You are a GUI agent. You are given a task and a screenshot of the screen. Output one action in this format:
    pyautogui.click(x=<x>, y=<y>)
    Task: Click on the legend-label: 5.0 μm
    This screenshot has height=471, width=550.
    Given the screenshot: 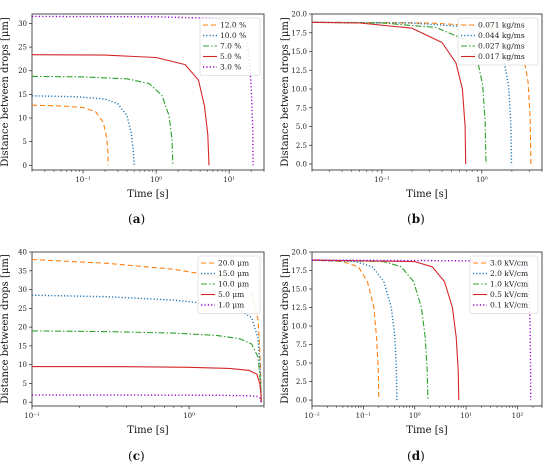 What is the action you would take?
    pyautogui.click(x=231, y=294)
    